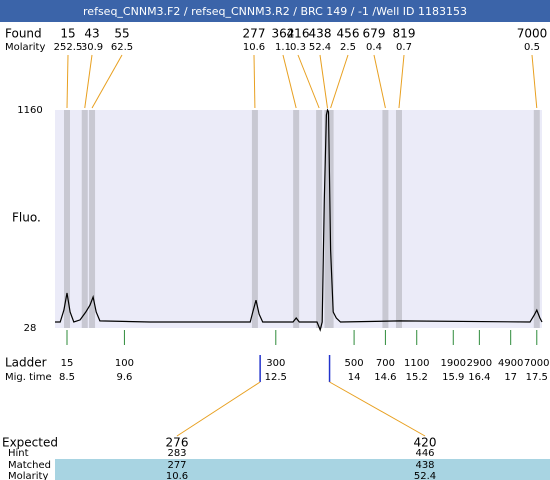  I want to click on mig-time-label: Mig. time, so click(28, 377).